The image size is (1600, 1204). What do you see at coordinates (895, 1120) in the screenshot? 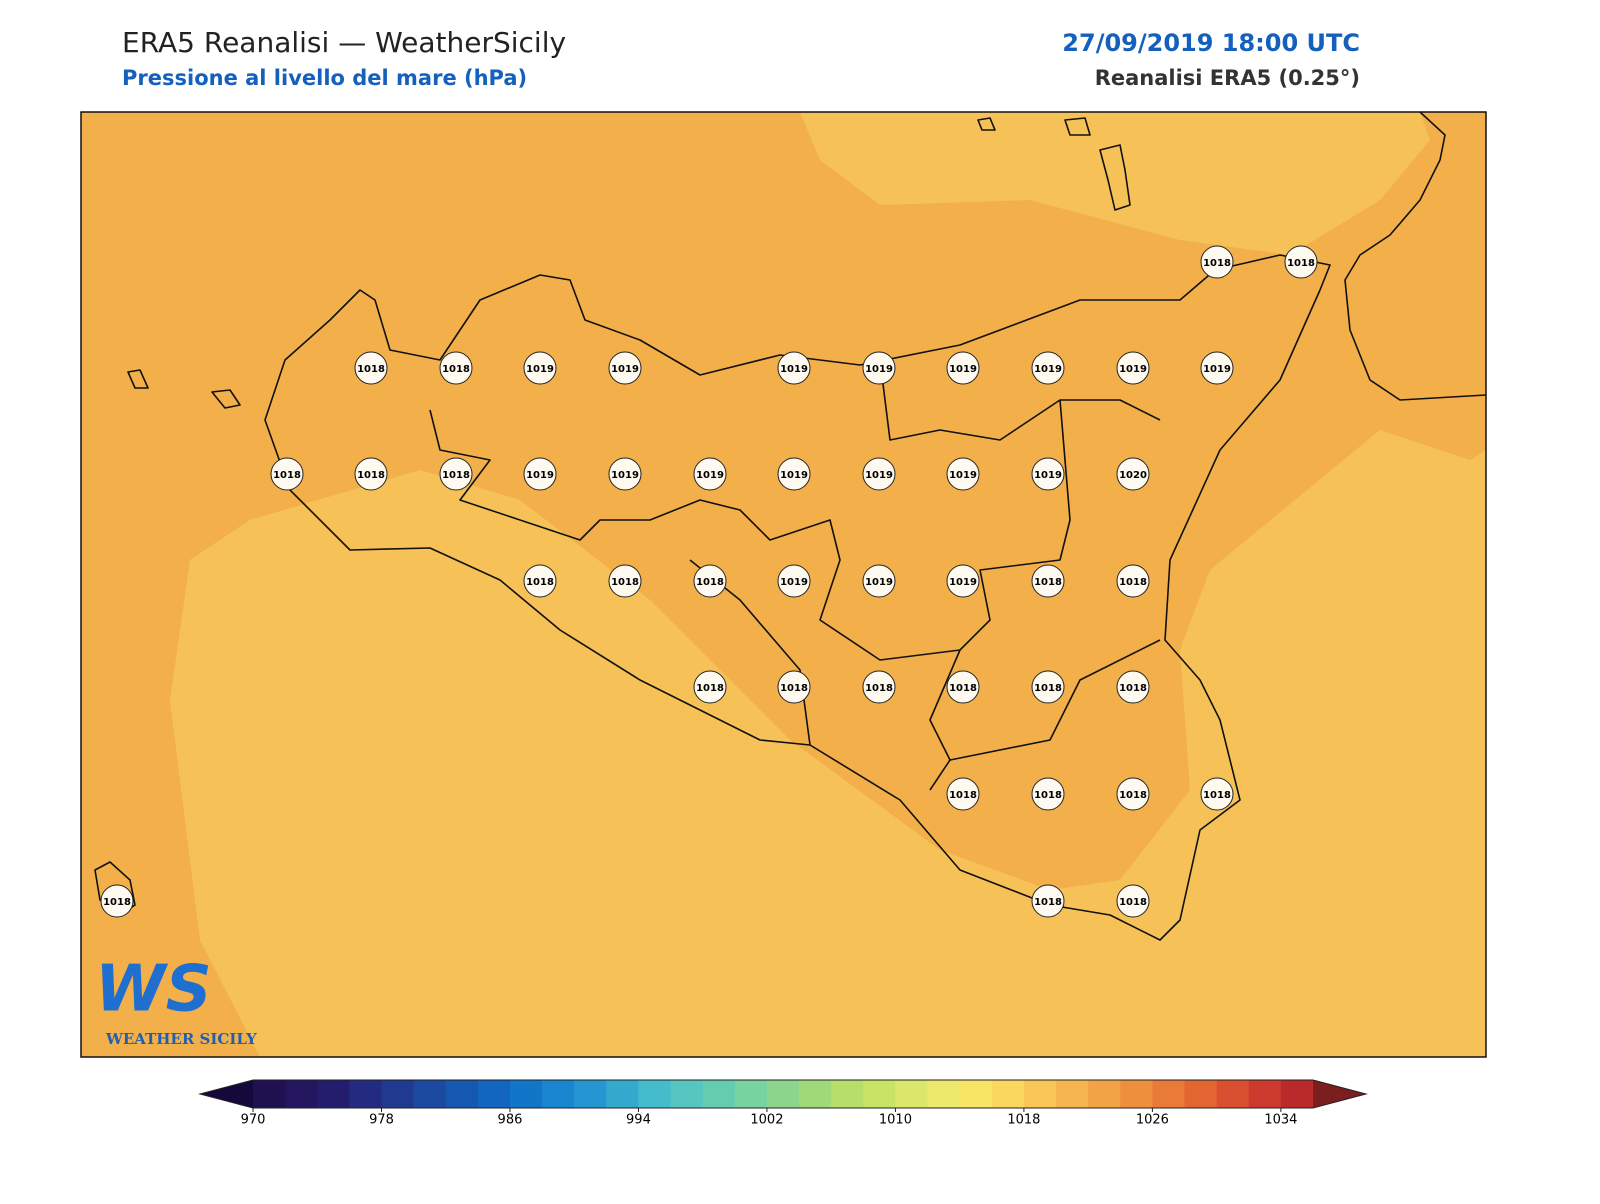
I see `colorbar-tick-label: 1010` at bounding box center [895, 1120].